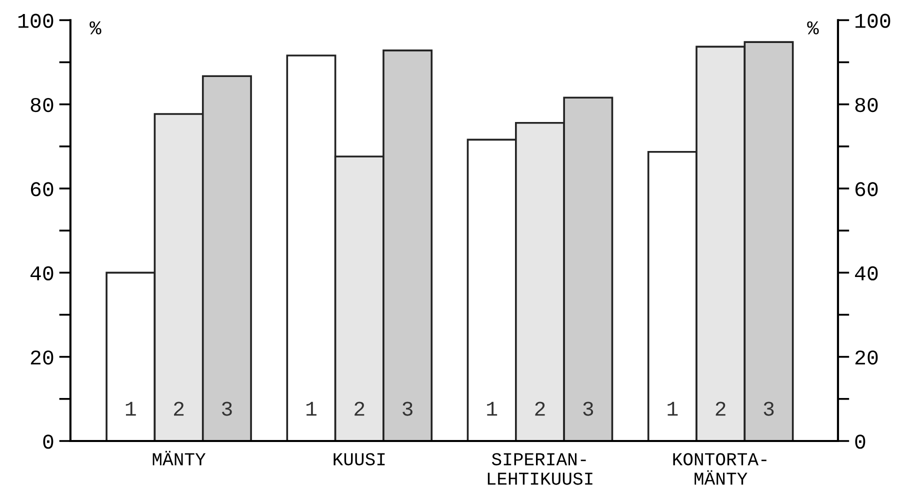  What do you see at coordinates (872, 21) in the screenshot?
I see `y2-tick-label: 100` at bounding box center [872, 21].